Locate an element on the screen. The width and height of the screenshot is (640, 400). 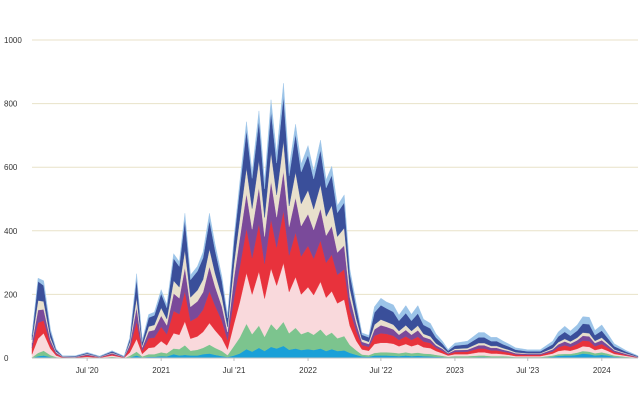
x-tick-label: 2022 is located at coordinates (308, 370).